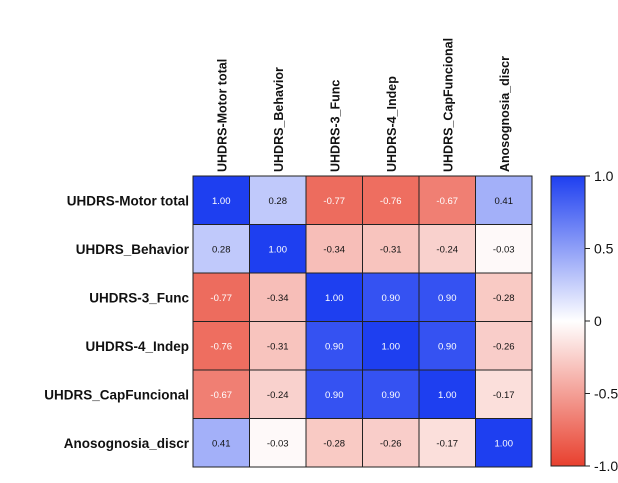 Image resolution: width=618 pixels, height=483 pixels. I want to click on column-label: UHDRS-4_Indep, so click(392, 124).